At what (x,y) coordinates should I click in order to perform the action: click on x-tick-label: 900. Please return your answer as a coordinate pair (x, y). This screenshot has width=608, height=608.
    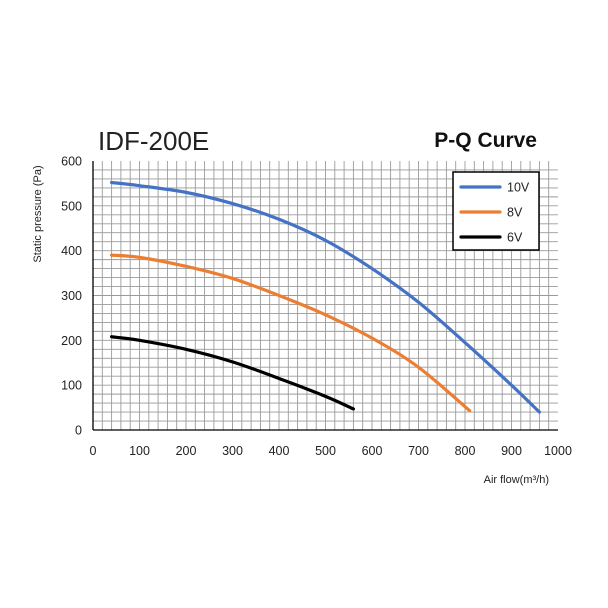
    Looking at the image, I should click on (511, 451).